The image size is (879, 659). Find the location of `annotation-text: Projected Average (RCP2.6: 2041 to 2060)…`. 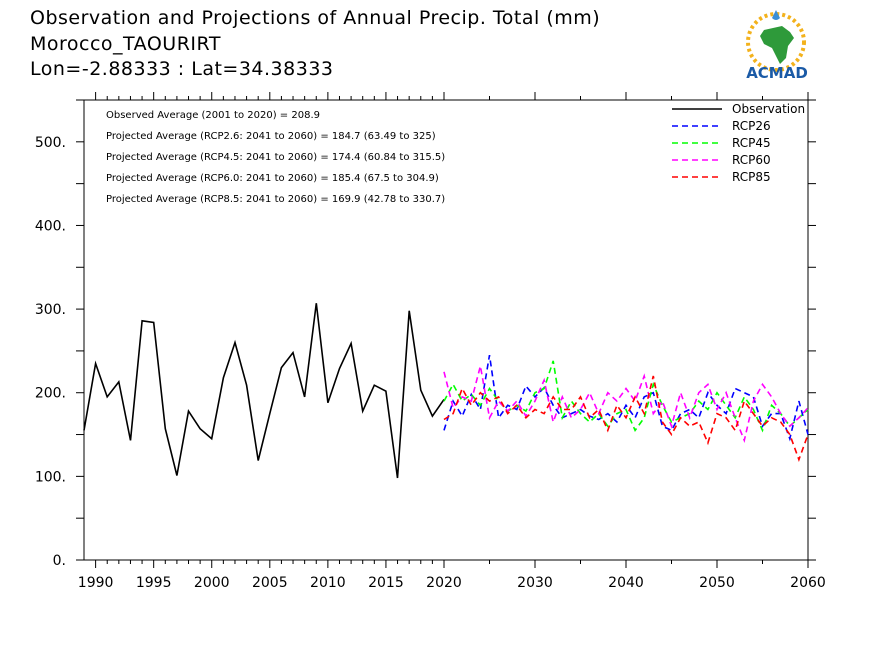

annotation-text: Projected Average (RCP2.6: 2041 to 2060)… is located at coordinates (271, 136).